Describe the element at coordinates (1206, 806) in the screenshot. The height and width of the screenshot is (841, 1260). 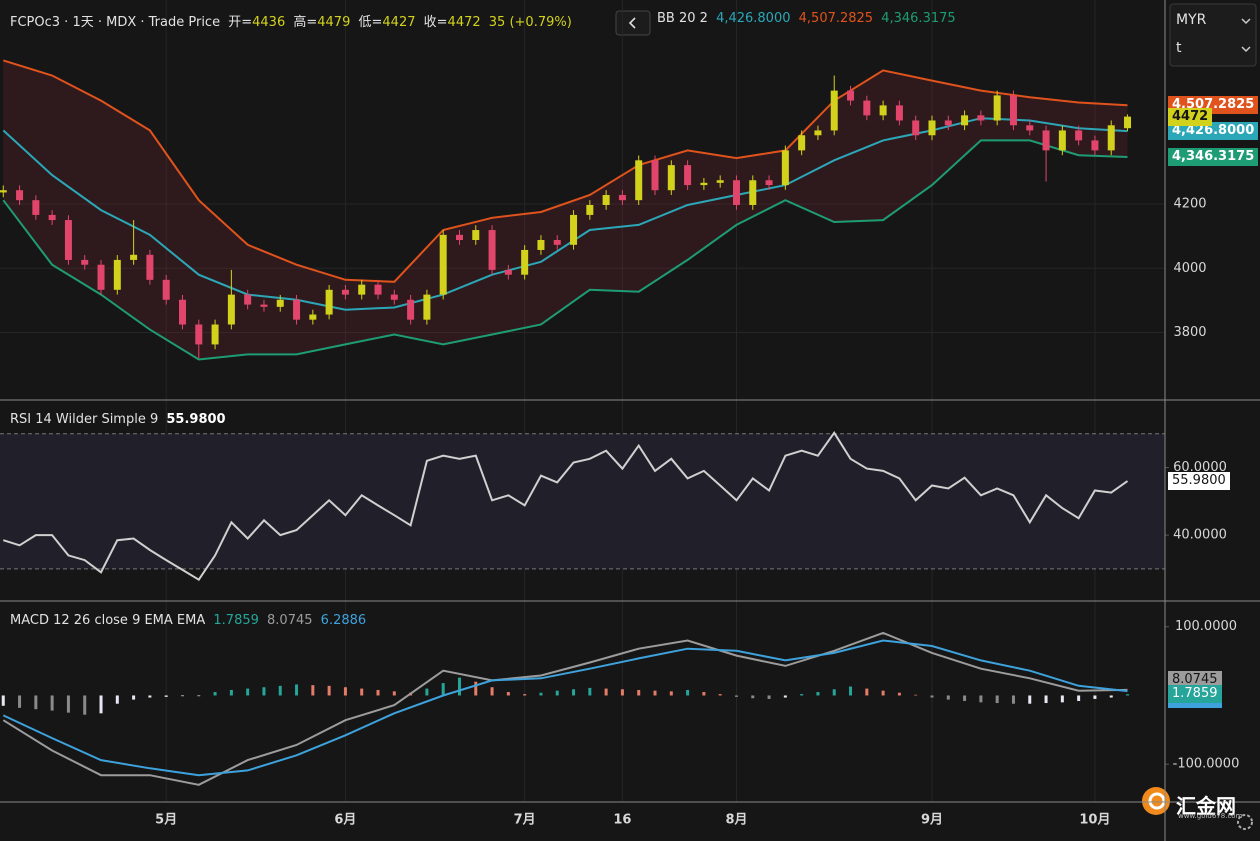
I see `watermark-name: 汇金网` at that location.